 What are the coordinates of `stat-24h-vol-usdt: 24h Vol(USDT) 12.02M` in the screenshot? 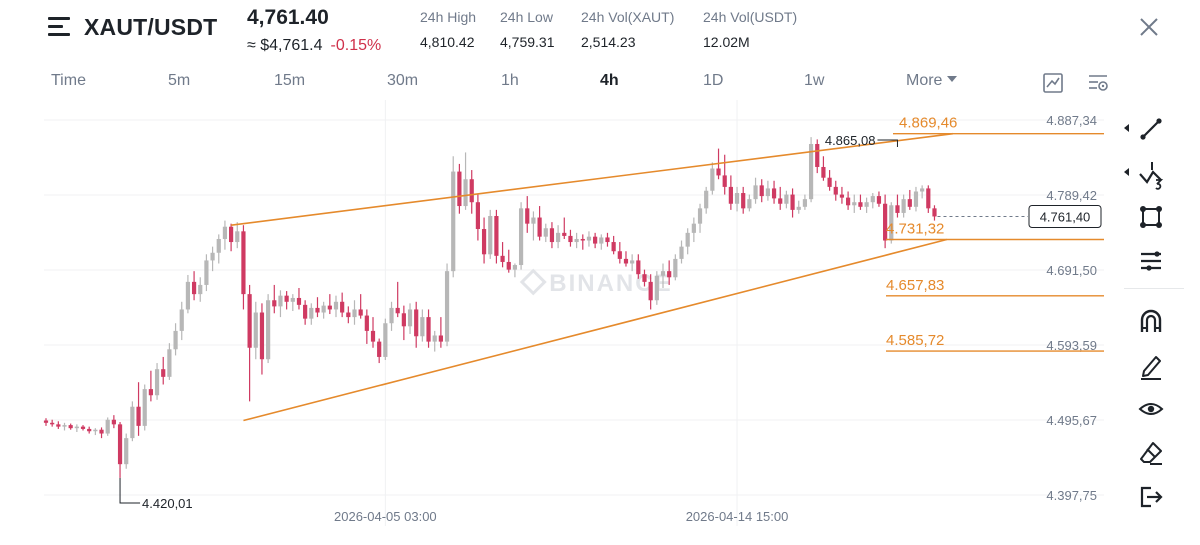 It's located at (750, 29).